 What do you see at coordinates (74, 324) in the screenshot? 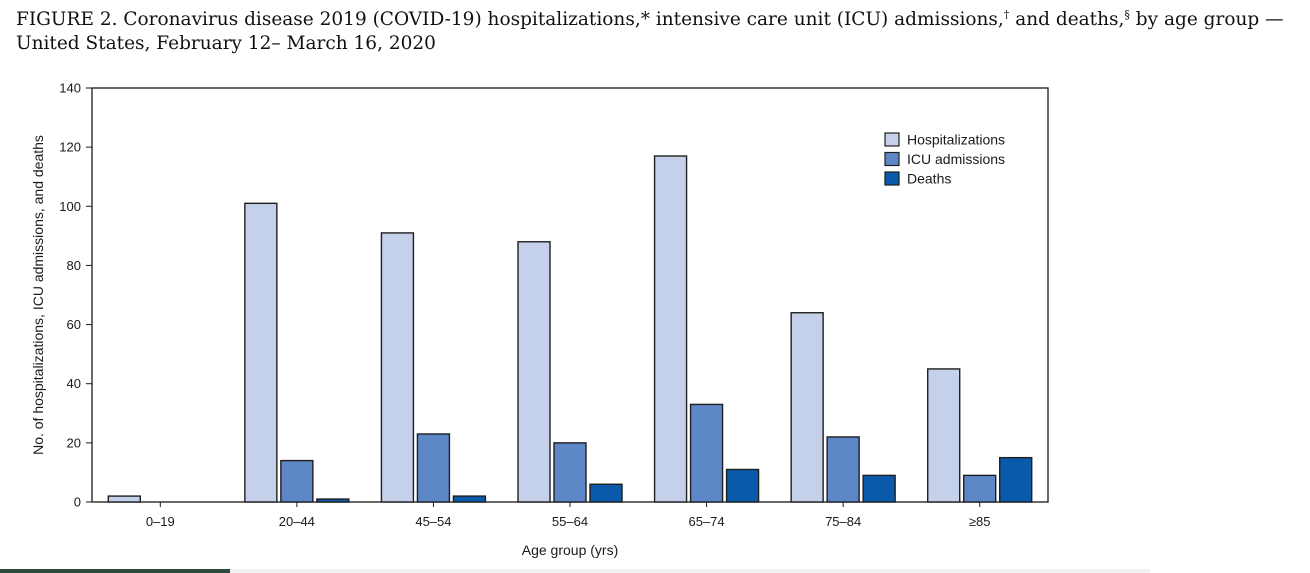
I see `y-tick-label: 60` at bounding box center [74, 324].